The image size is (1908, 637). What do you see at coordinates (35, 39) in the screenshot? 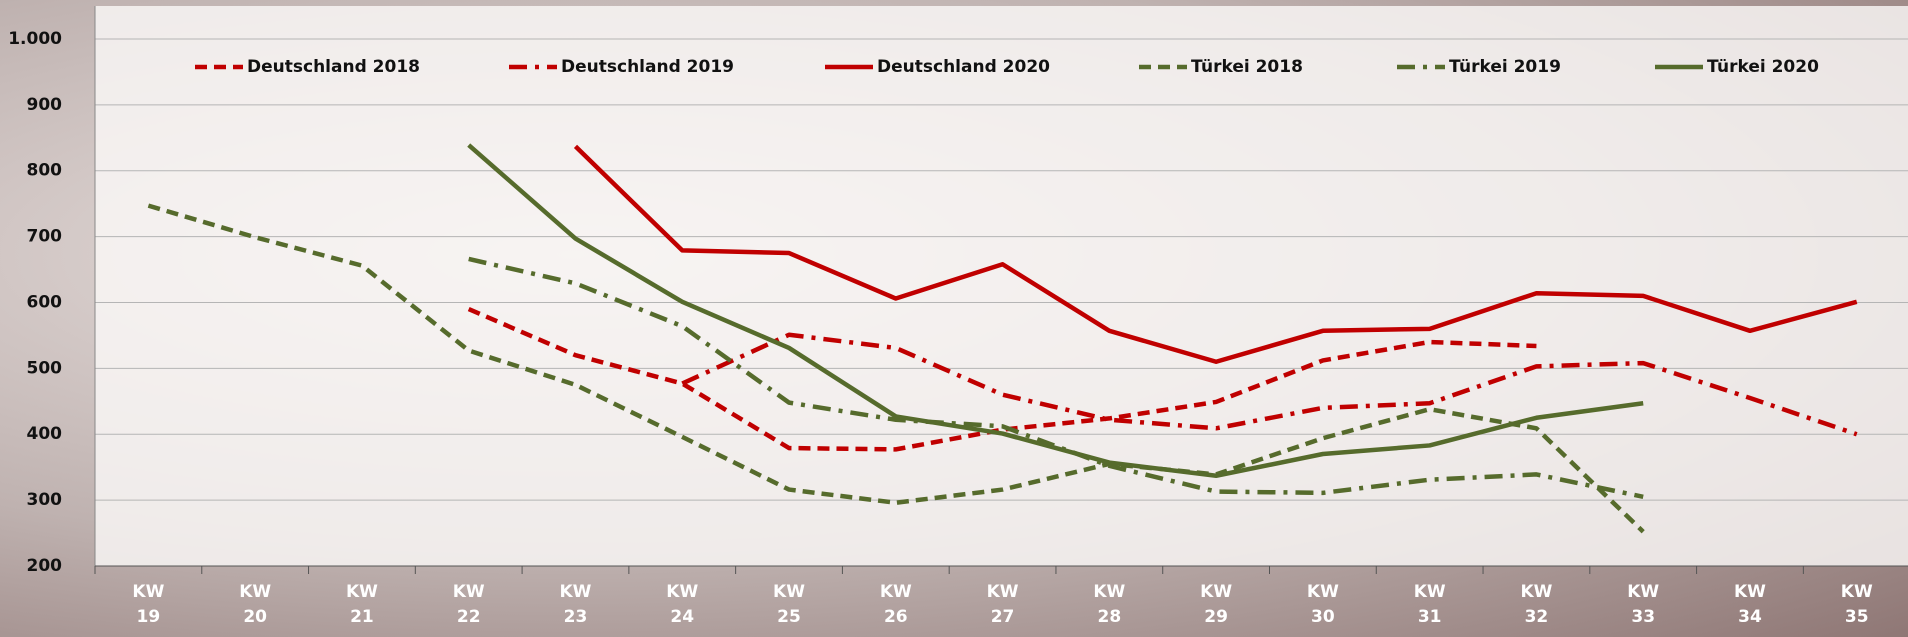
I see `y-tick-label: 1.000` at bounding box center [35, 39].